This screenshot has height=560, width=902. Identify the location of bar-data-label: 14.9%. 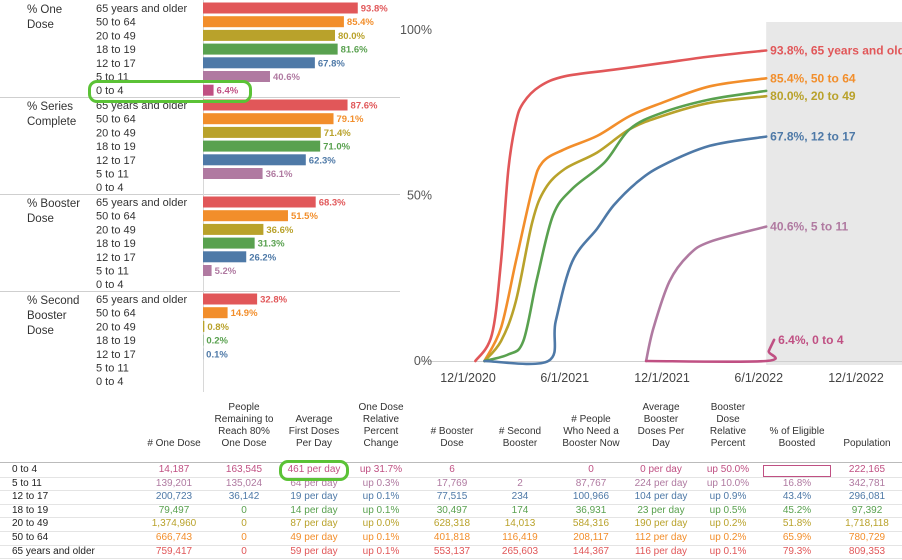
(244, 313).